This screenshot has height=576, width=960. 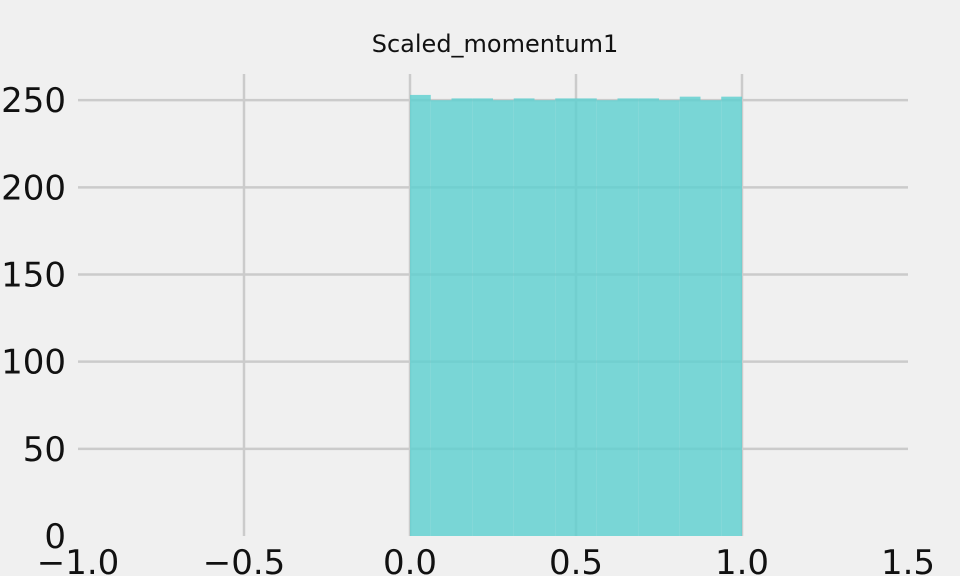 What do you see at coordinates (576, 559) in the screenshot?
I see `x-tick-label: 0.5` at bounding box center [576, 559].